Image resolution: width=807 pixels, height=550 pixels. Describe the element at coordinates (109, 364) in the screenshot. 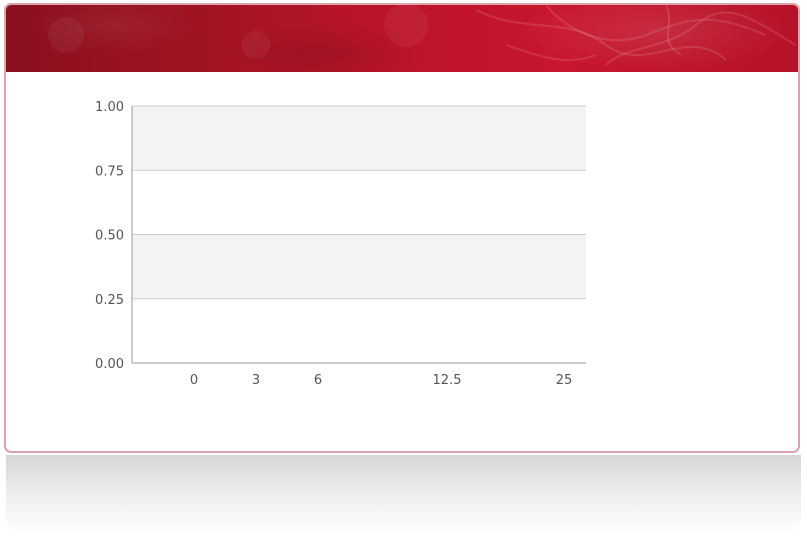

I see `y-tick-label: 0.00` at that location.